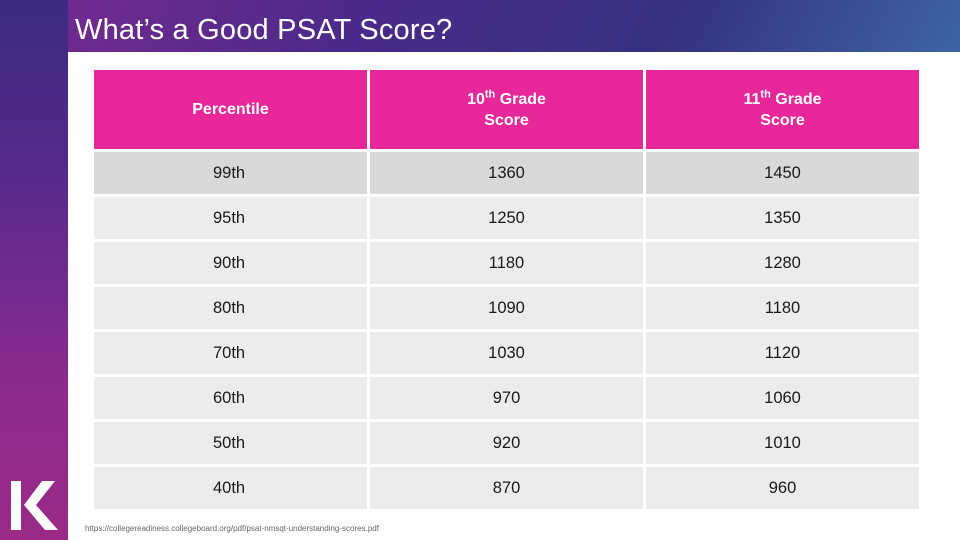  Describe the element at coordinates (782, 353) in the screenshot. I see `grade11-score-cell: 1120` at that location.